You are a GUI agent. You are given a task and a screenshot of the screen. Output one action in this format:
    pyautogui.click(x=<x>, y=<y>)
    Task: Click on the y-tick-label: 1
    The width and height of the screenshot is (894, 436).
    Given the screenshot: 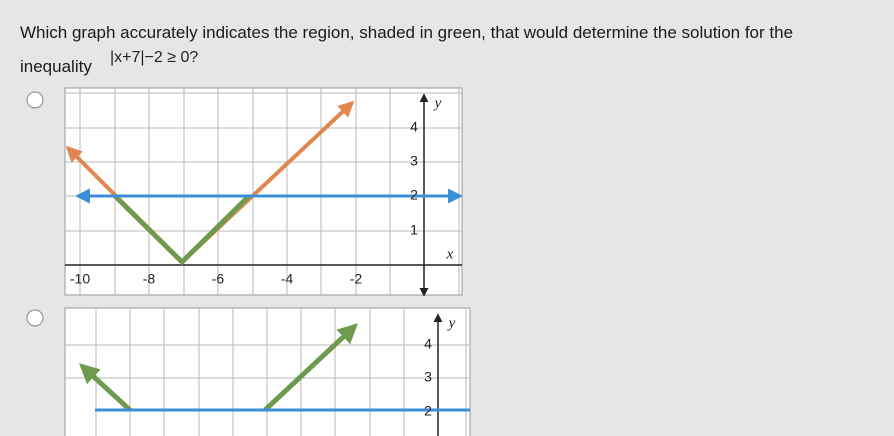 What is the action you would take?
    pyautogui.click(x=414, y=230)
    